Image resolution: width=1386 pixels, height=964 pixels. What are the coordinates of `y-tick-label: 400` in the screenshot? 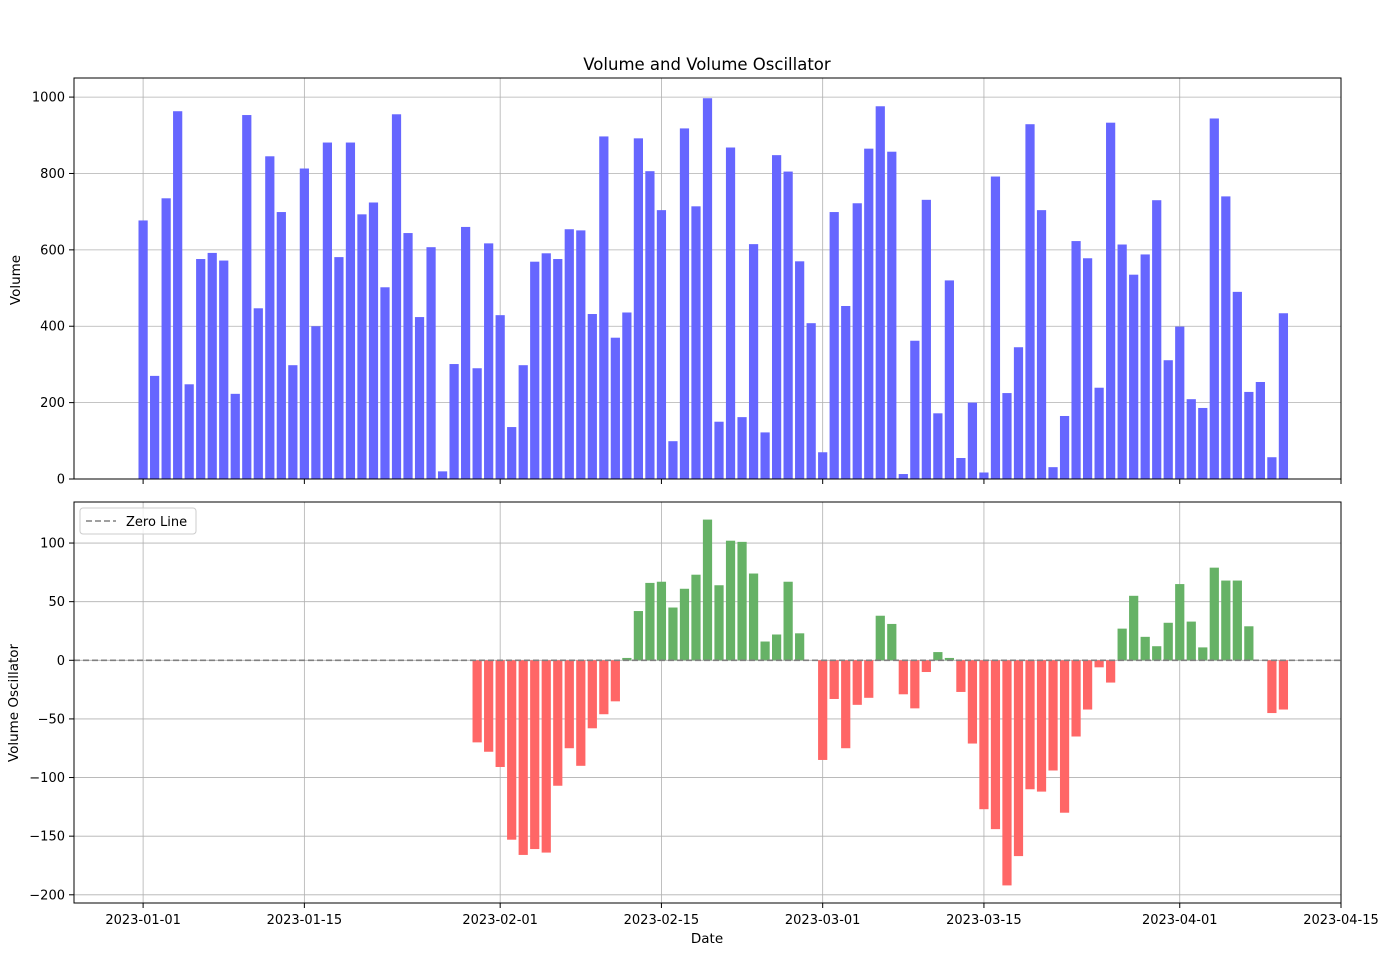 It's located at (52, 327).